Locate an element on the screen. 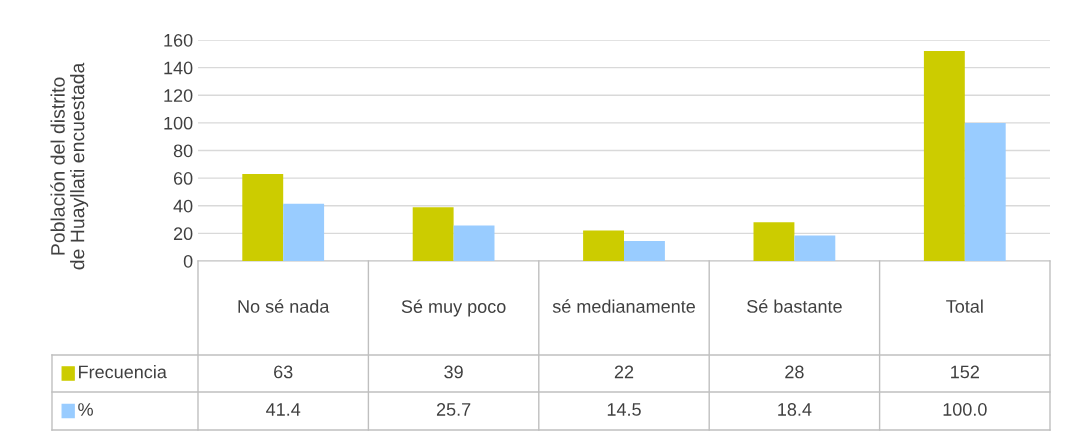 The image size is (1067, 438). y-tick-label: 0 is located at coordinates (188, 261).